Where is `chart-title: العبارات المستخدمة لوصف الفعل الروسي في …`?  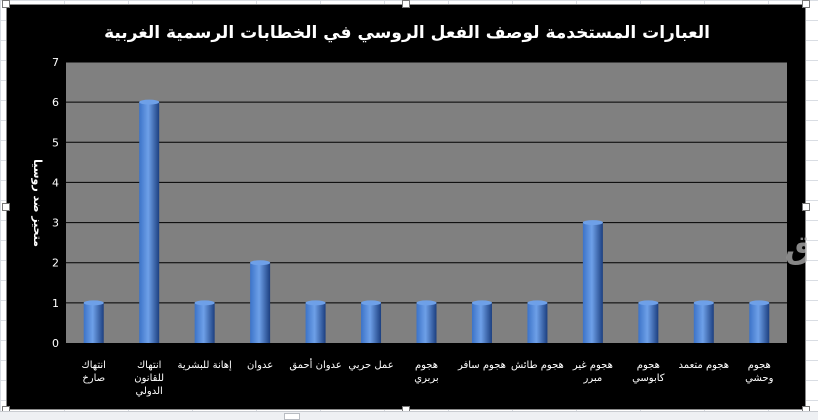
chart-title: العبارات المستخدمة لوصف الفعل الروسي في … is located at coordinates (407, 33).